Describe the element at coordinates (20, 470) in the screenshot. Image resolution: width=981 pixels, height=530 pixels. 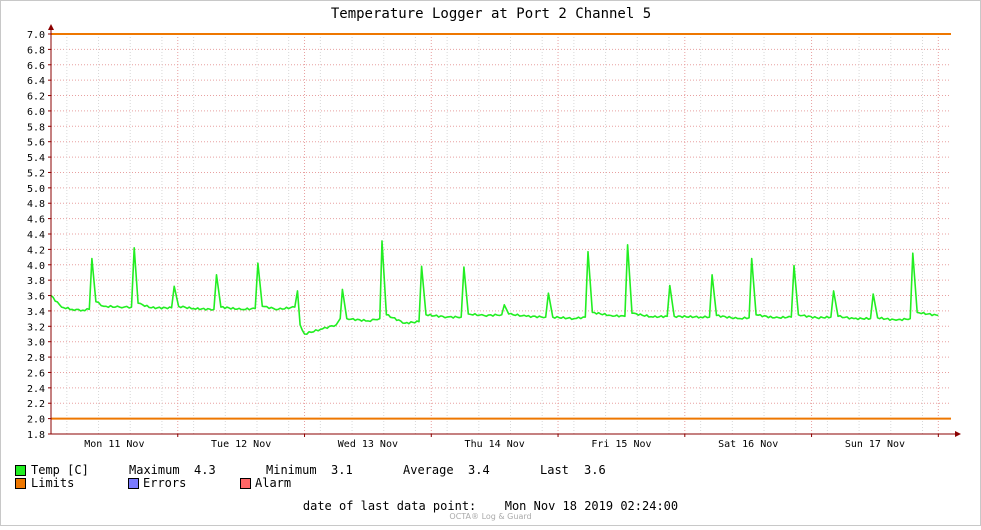
I see `legend-swatch-temp` at that location.